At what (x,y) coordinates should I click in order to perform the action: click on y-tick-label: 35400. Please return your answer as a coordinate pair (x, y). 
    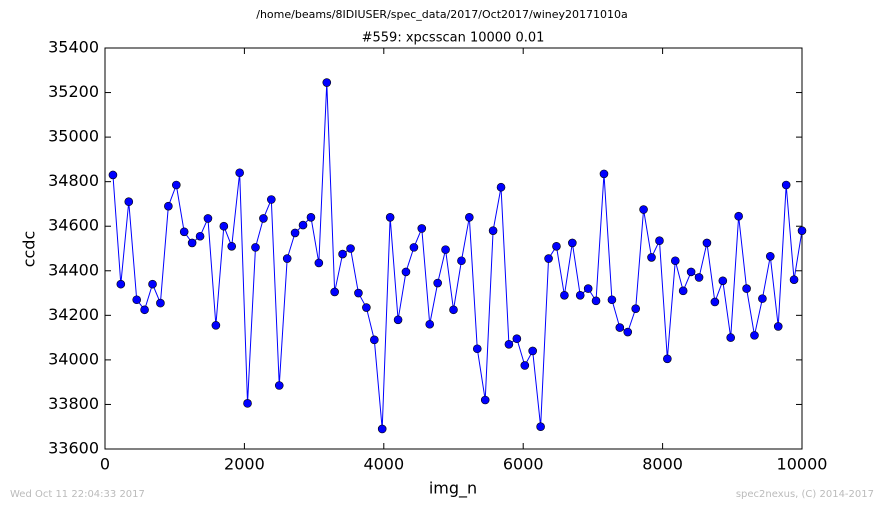
    Looking at the image, I should click on (73, 47).